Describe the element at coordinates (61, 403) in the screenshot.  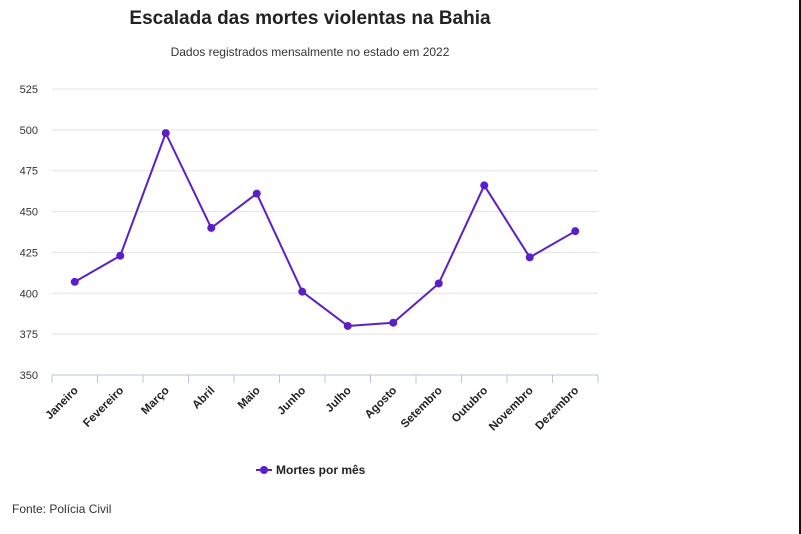
I see `x-tick-label: Janeiro` at that location.